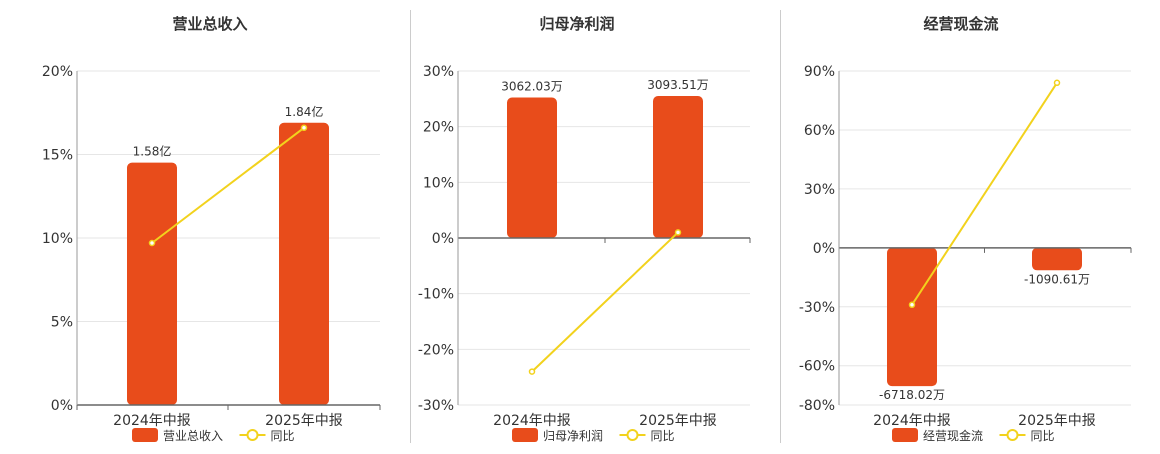 This screenshot has width=1160, height=454. Describe the element at coordinates (819, 72) in the screenshot. I see `y-tick-label: 90%` at that location.